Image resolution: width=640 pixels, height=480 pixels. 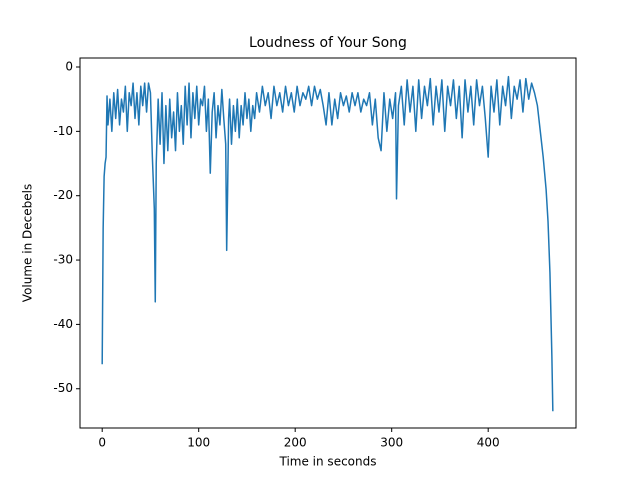 What do you see at coordinates (391, 443) in the screenshot?
I see `x-tick-label: 300` at bounding box center [391, 443].